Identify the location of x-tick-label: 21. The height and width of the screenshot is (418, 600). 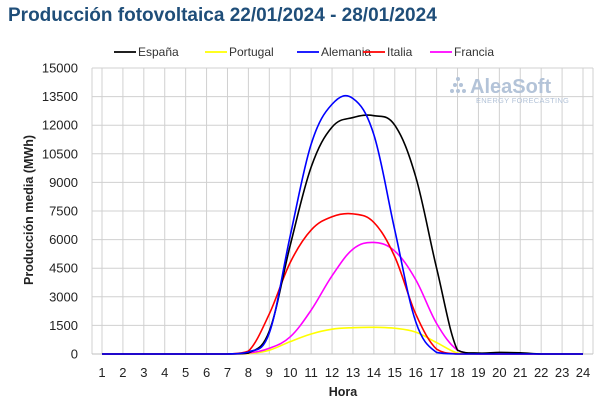
(520, 372).